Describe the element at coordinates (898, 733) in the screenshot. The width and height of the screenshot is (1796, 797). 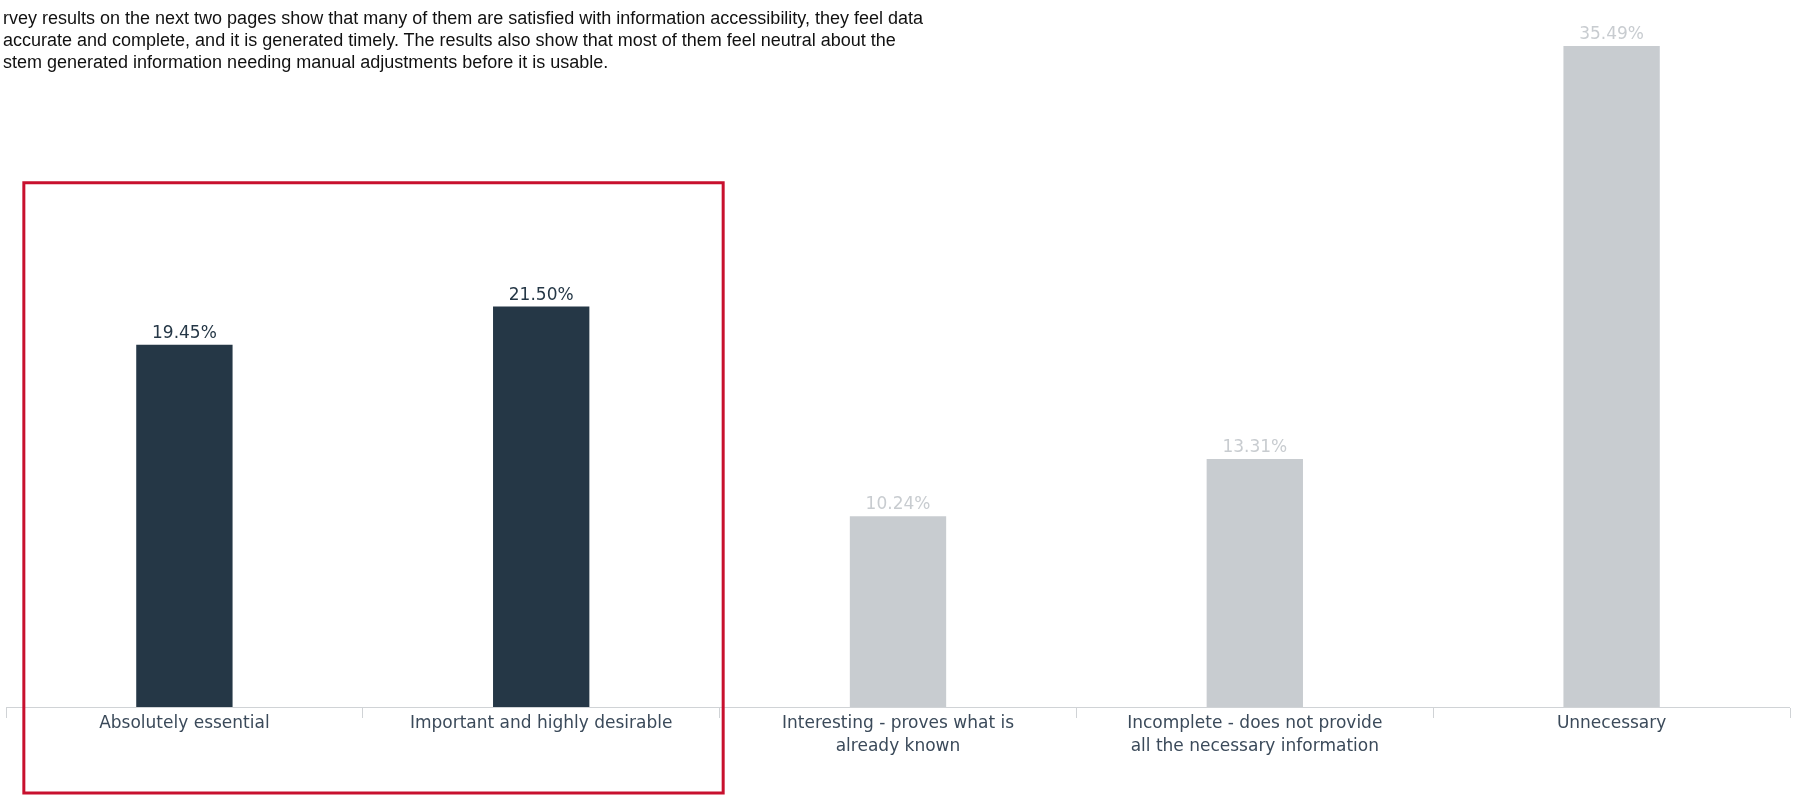
I see `x-tick-label: Interesting - proves what is already known` at that location.